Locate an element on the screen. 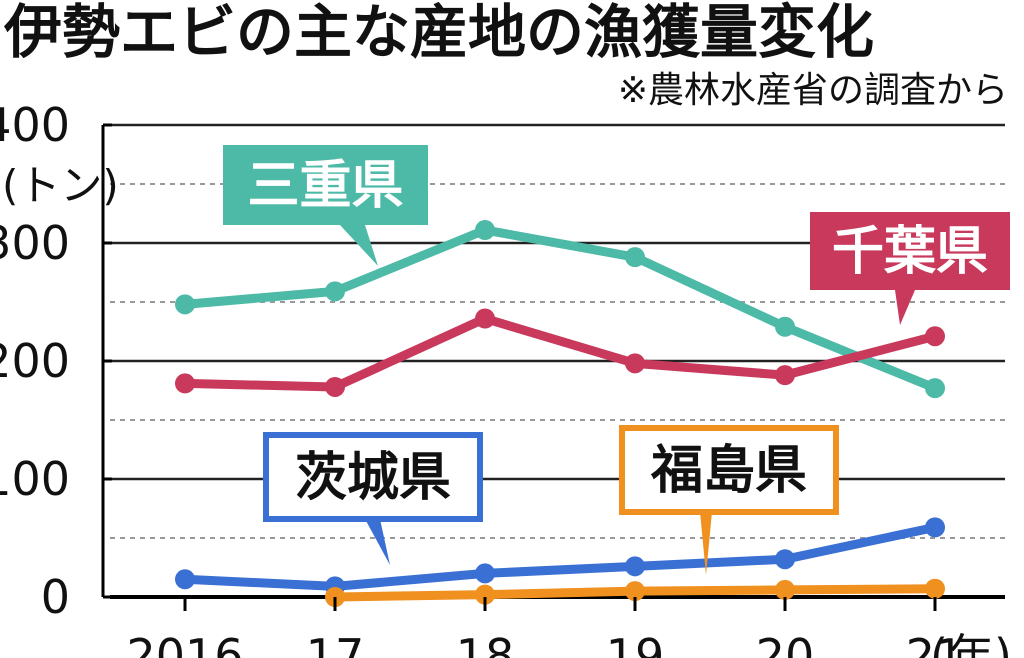  series-label: 福島県 is located at coordinates (728, 471).